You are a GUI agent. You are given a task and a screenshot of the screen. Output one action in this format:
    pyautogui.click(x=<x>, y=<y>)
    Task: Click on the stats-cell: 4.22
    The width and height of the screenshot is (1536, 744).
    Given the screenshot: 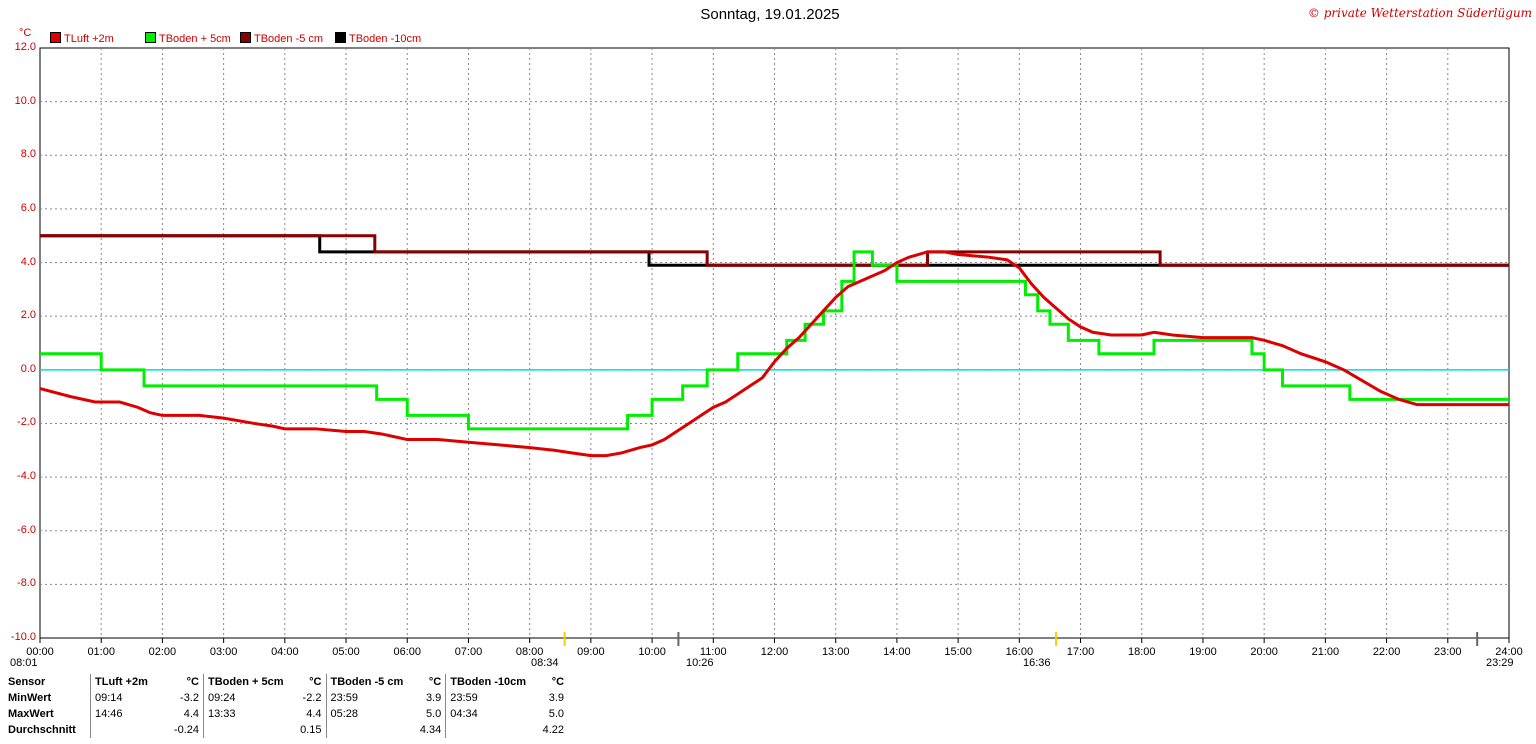 What is the action you would take?
    pyautogui.click(x=553, y=730)
    